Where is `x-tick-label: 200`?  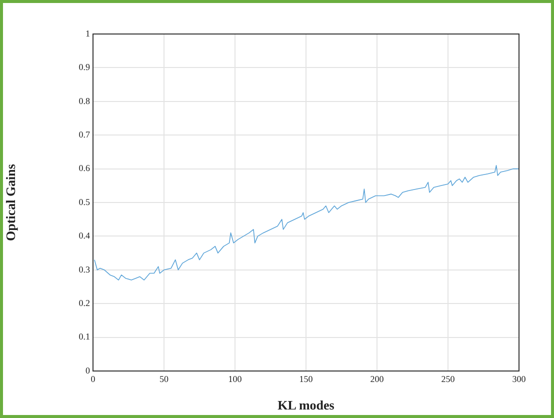 x-tick-label: 200 is located at coordinates (377, 379).